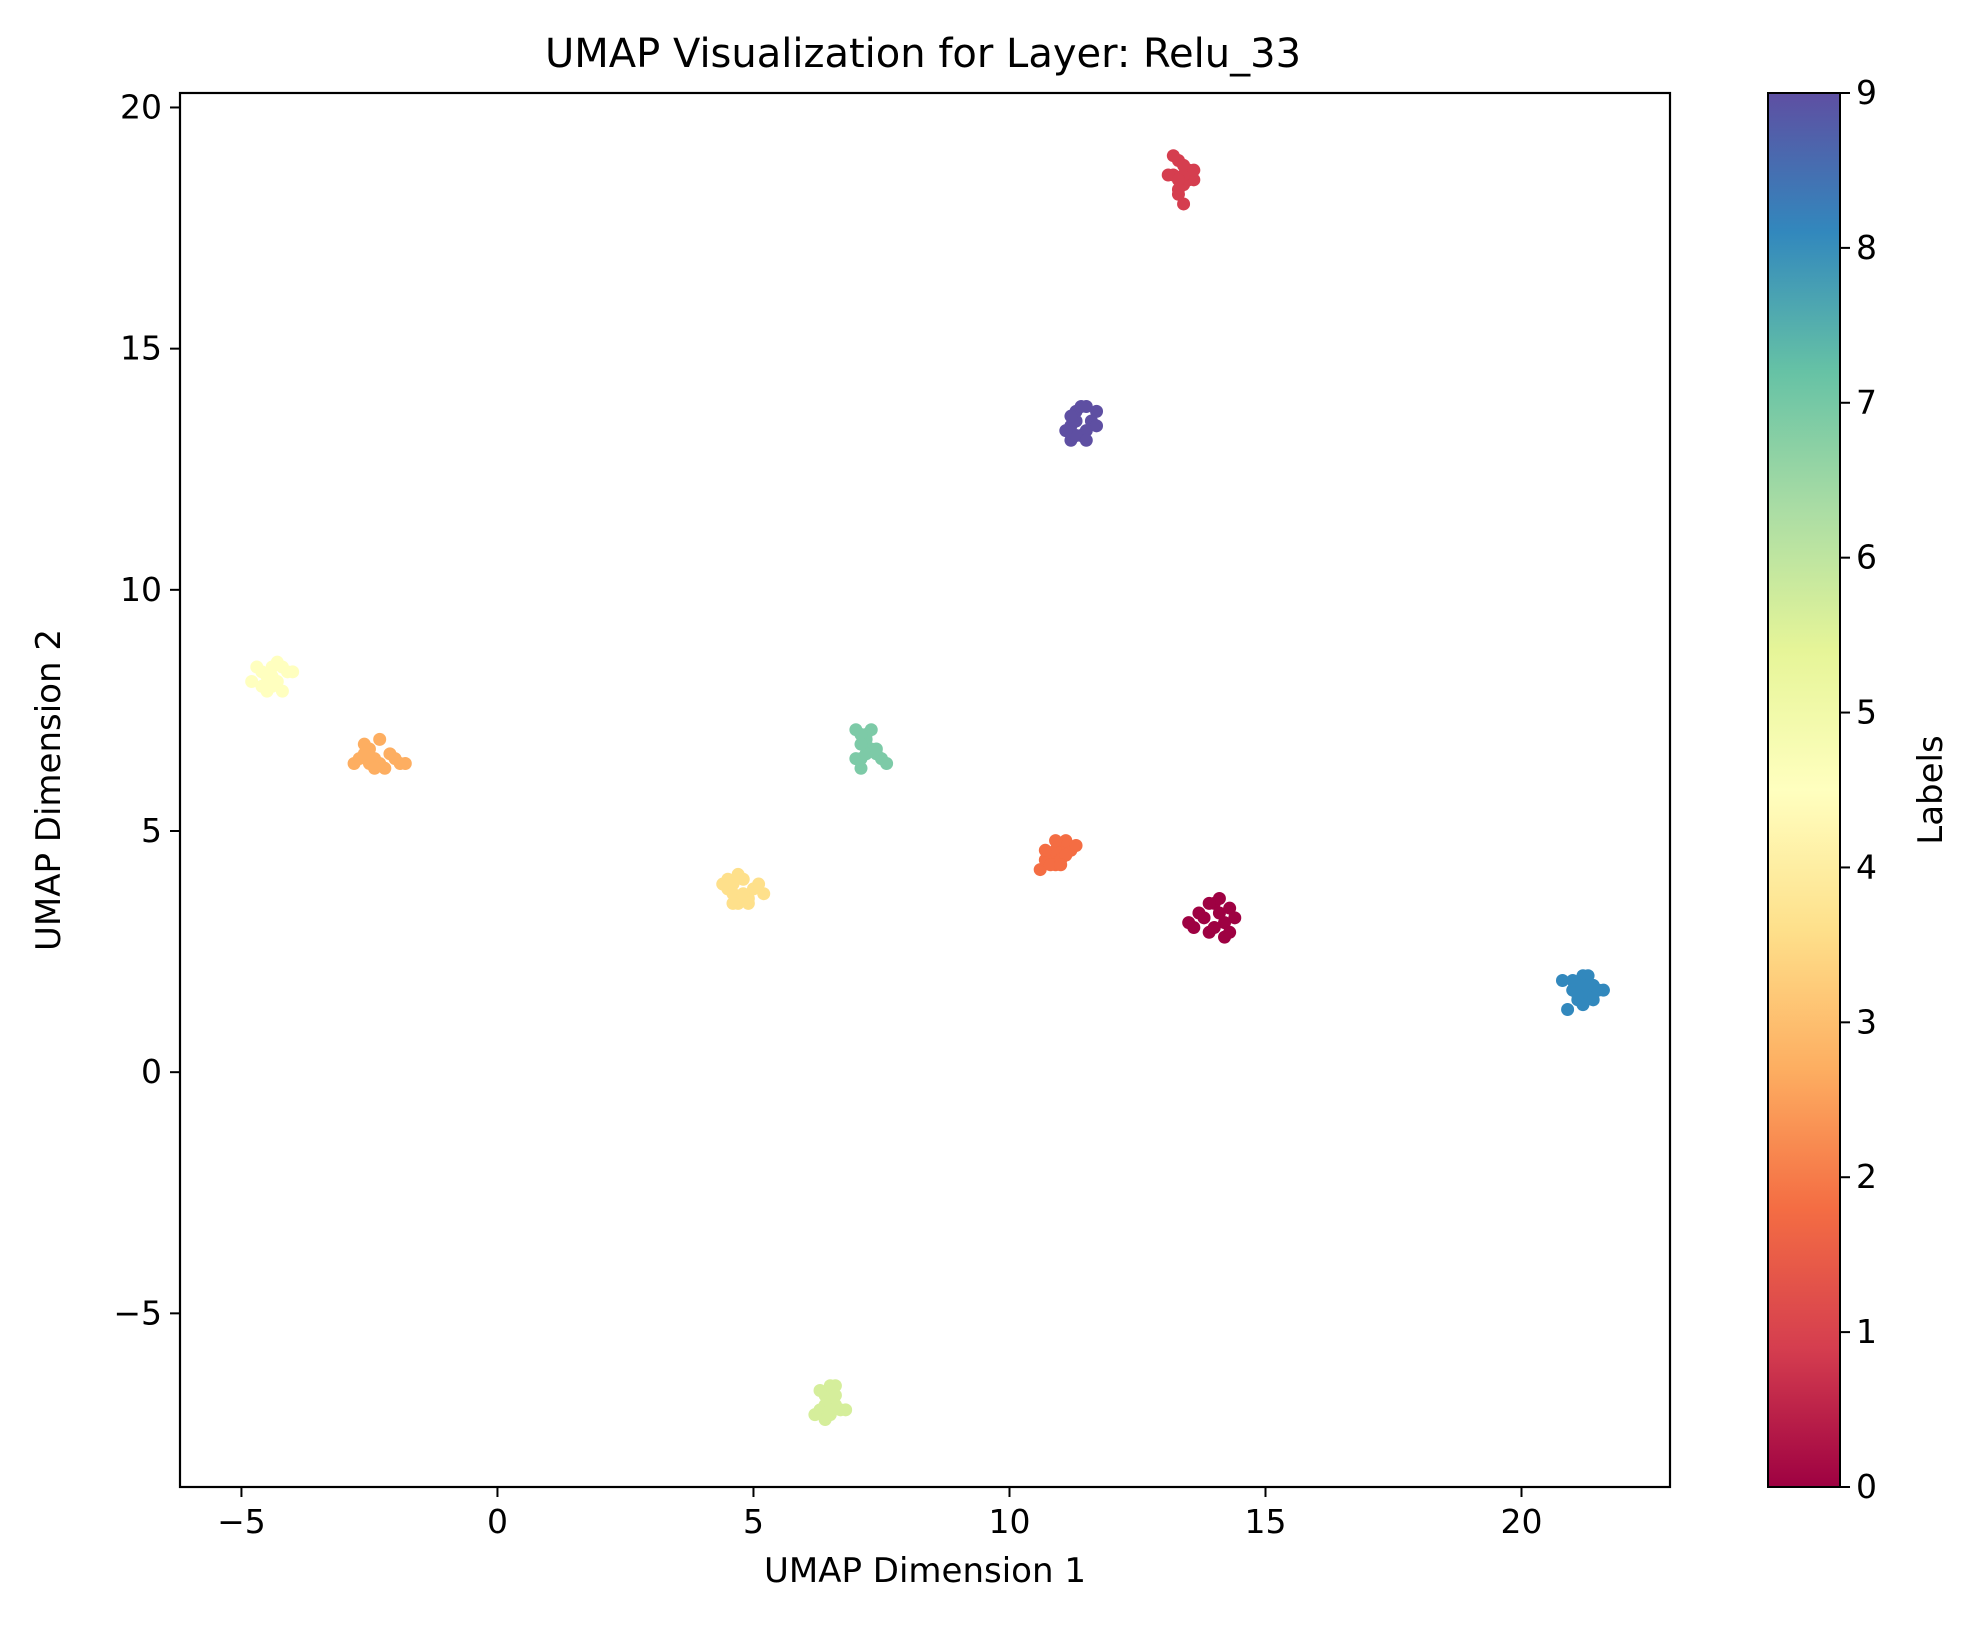  Describe the element at coordinates (925, 1571) in the screenshot. I see `x-axis-label: UMAP Dimension 1` at that location.